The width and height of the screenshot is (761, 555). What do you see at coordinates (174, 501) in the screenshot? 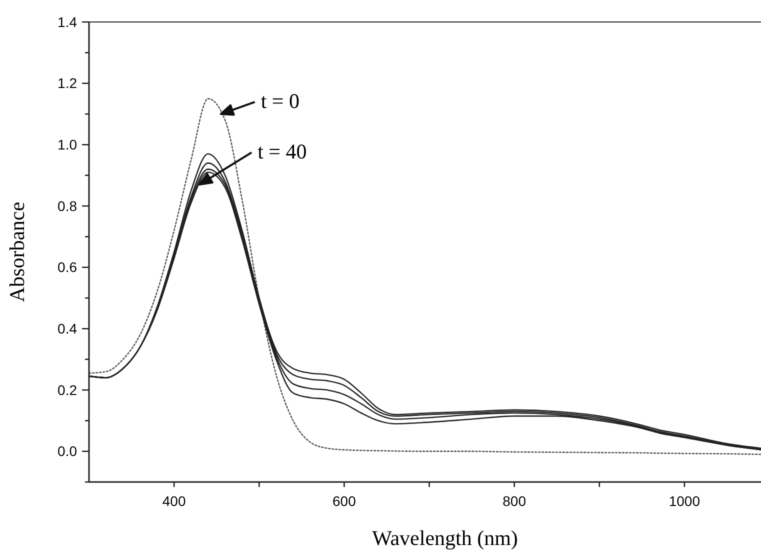
I see `x-tick-label: 400` at bounding box center [174, 501].